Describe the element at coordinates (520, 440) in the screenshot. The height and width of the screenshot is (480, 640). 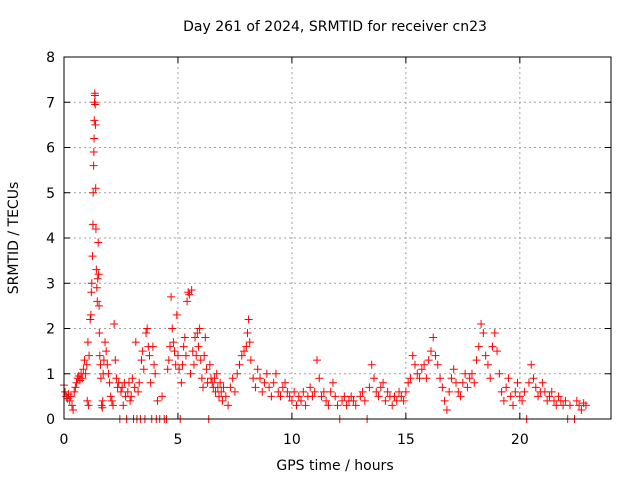
I see `x-tick-label: 20` at that location.